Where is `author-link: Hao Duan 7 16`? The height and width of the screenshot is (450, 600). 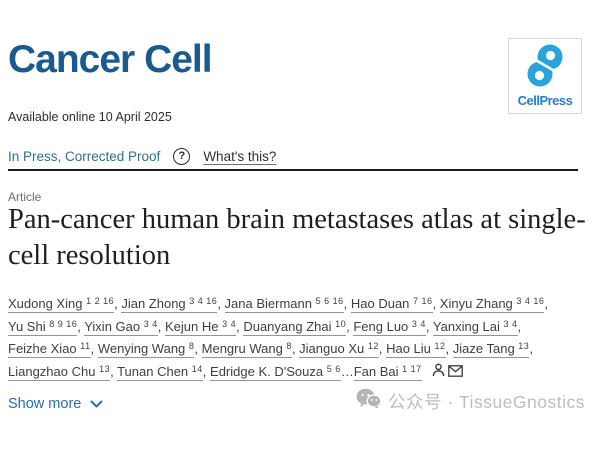 author-link: Hao Duan 7 16 is located at coordinates (391, 304).